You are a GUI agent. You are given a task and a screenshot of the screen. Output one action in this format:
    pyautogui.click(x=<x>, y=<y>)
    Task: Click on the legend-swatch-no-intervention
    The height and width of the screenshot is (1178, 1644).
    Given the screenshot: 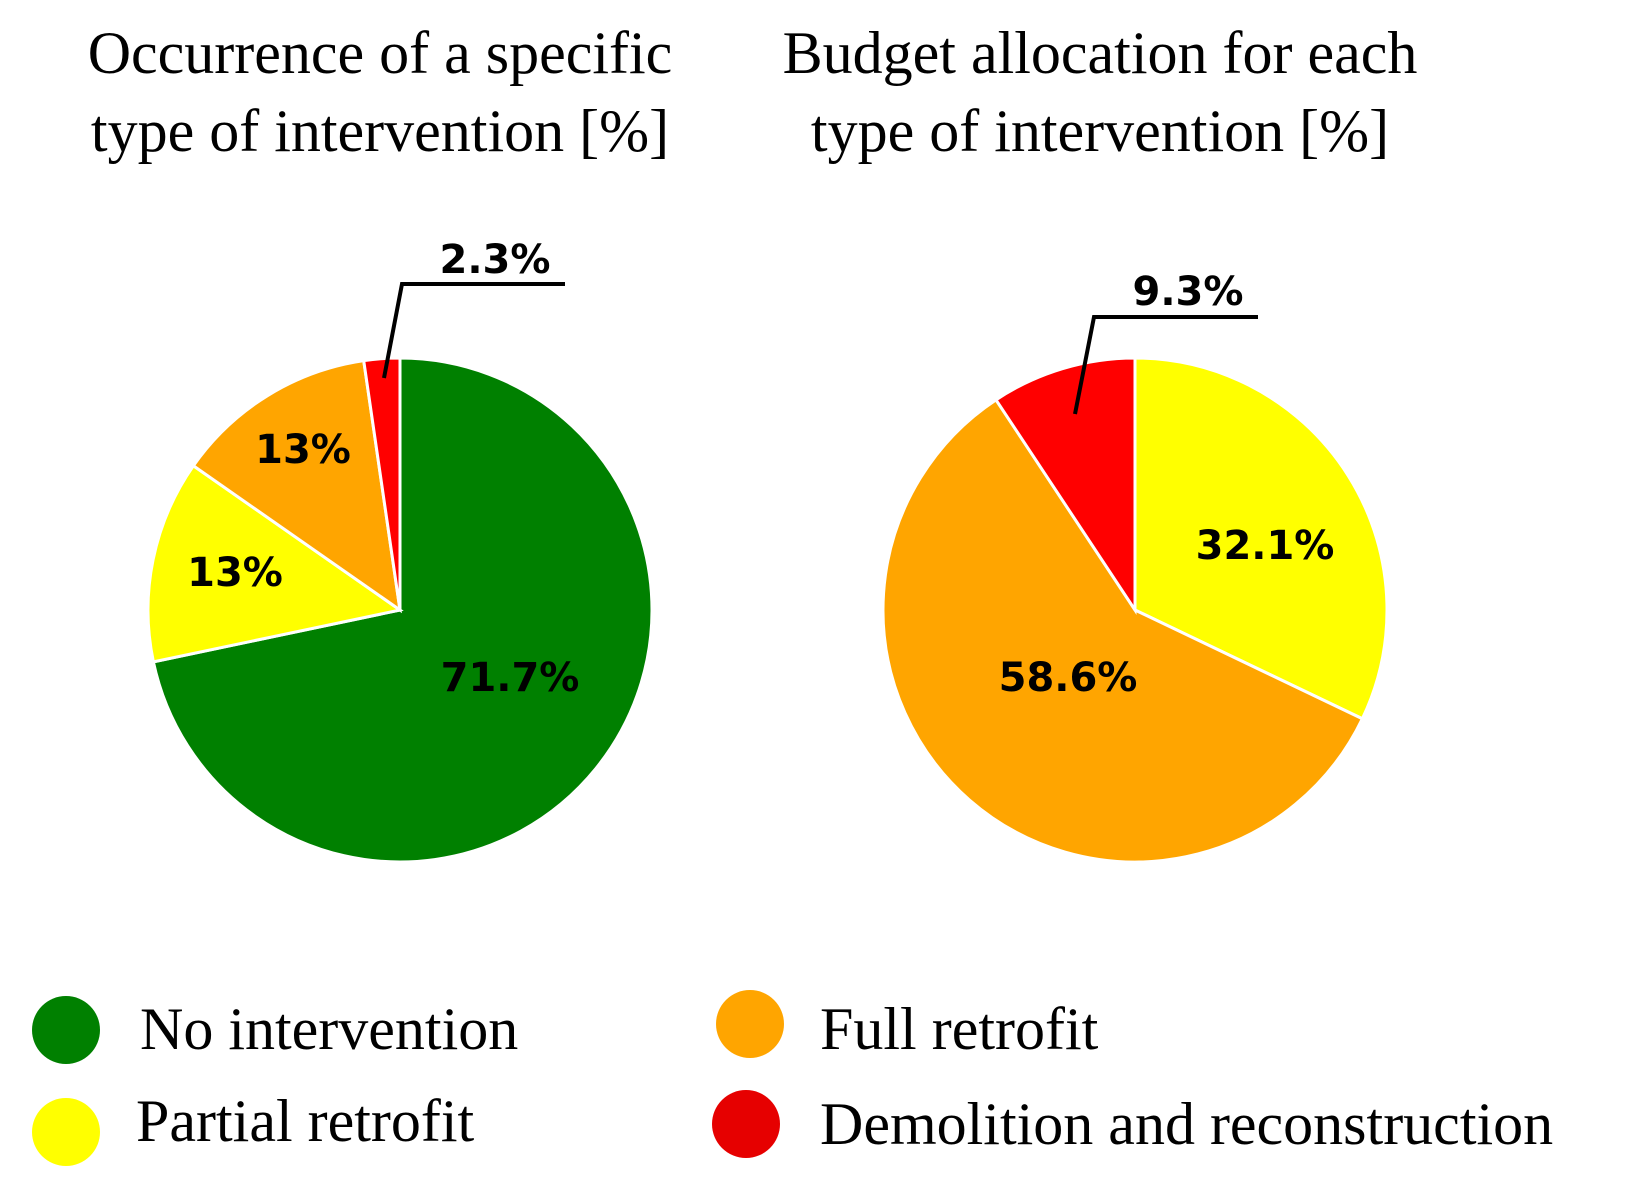 What is the action you would take?
    pyautogui.click(x=66, y=1030)
    